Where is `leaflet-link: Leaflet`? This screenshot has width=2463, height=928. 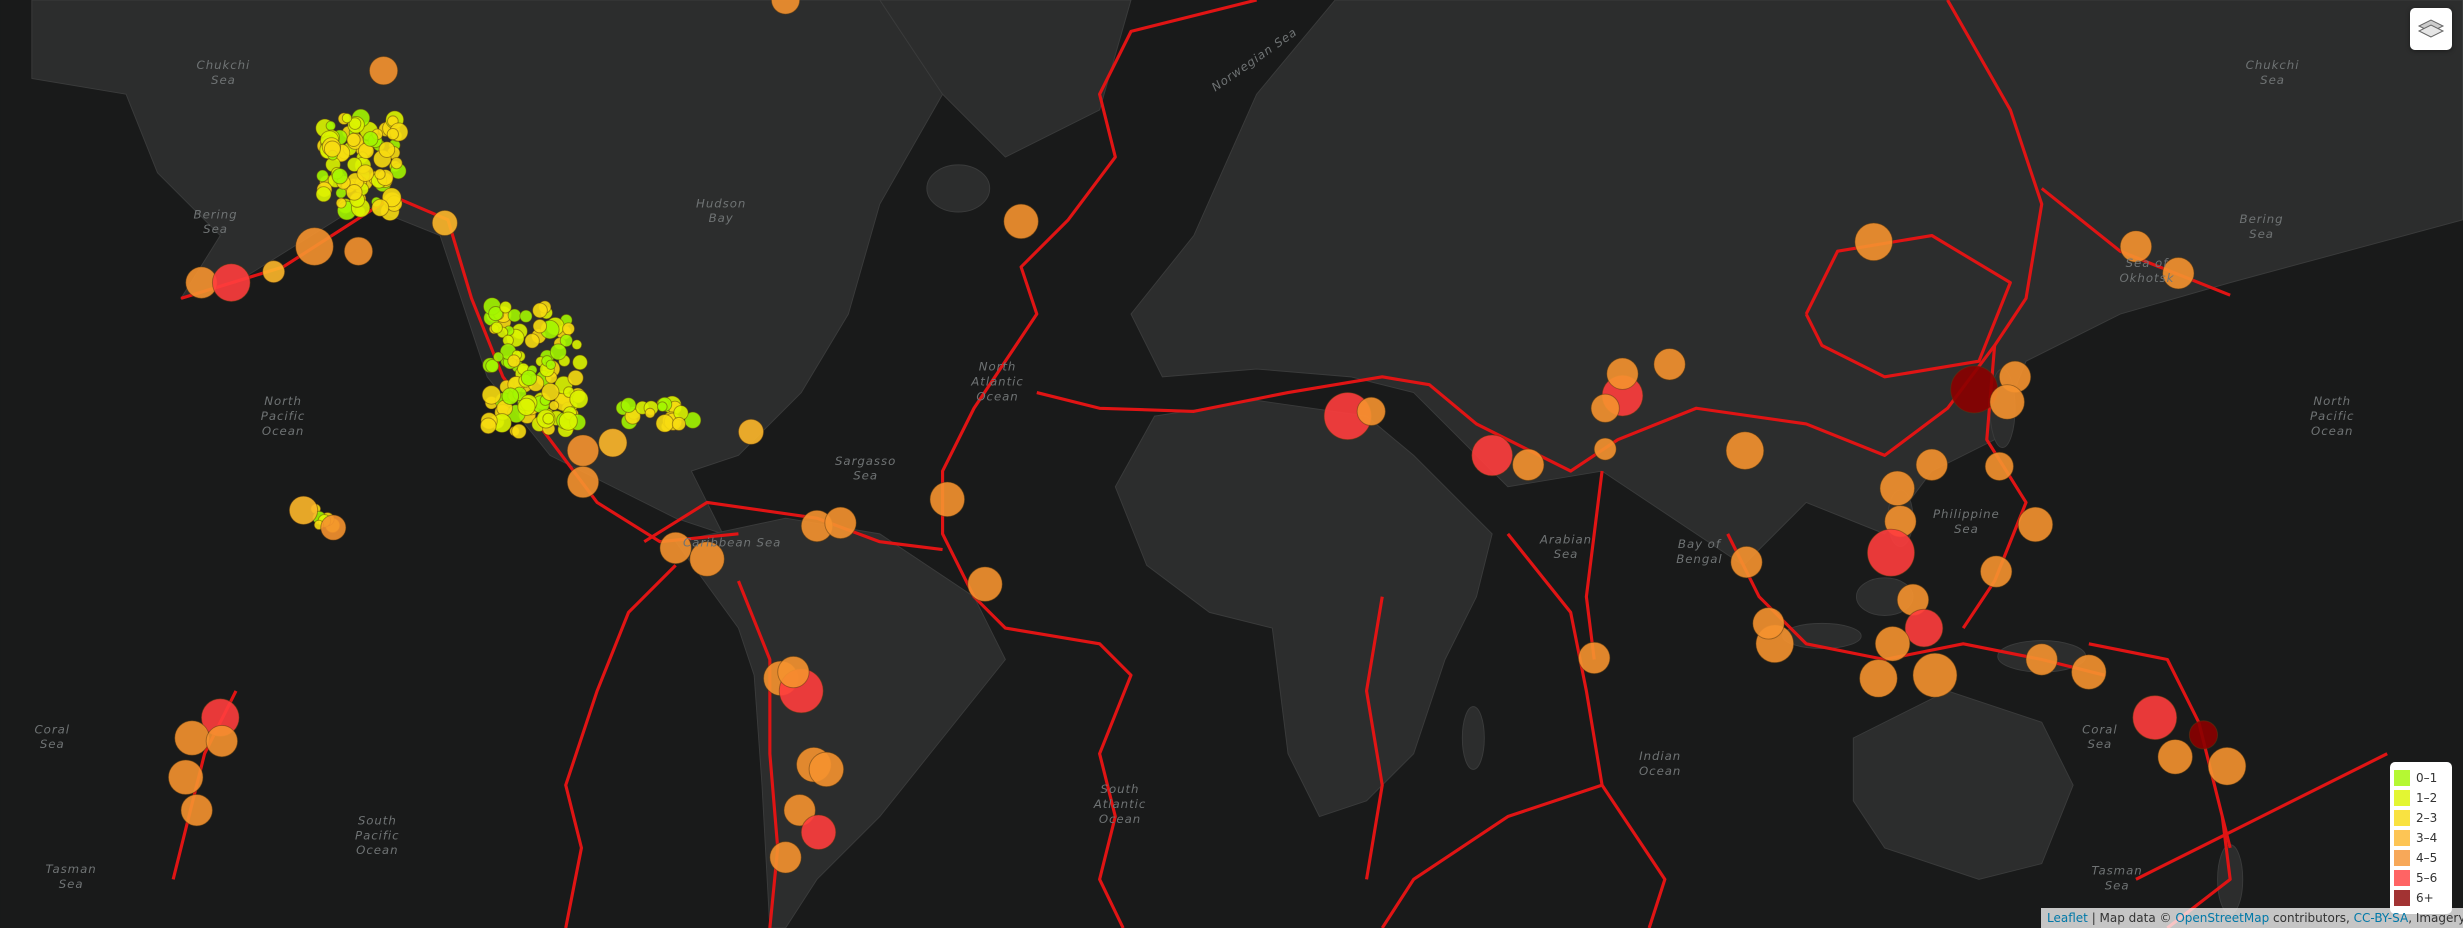 leaflet-link: Leaflet is located at coordinates (2067, 918).